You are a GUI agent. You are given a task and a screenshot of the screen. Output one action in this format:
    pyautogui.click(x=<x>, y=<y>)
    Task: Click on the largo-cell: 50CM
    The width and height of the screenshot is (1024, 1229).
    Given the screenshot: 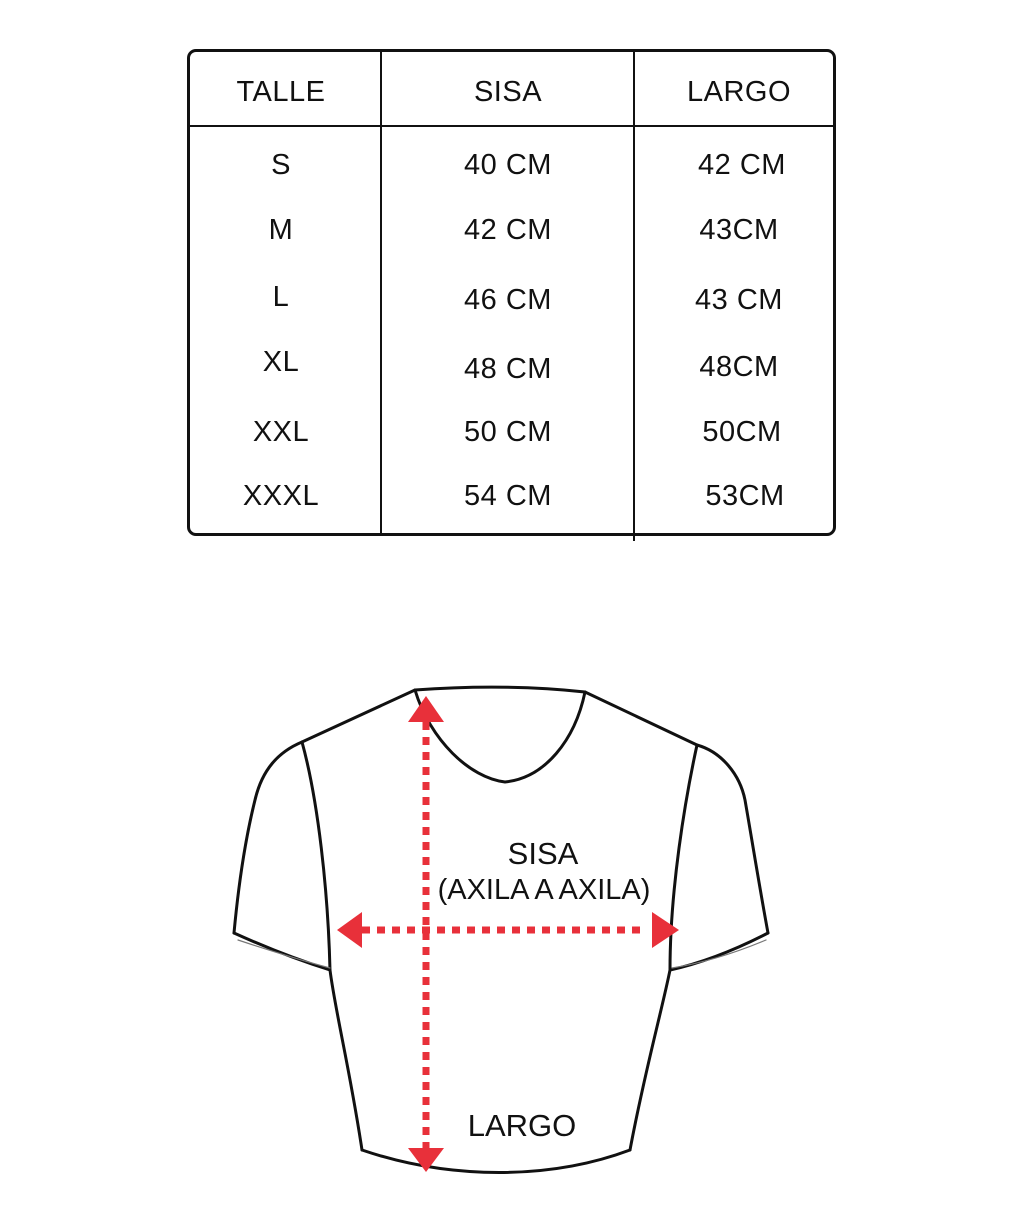 What is the action you would take?
    pyautogui.click(x=742, y=432)
    